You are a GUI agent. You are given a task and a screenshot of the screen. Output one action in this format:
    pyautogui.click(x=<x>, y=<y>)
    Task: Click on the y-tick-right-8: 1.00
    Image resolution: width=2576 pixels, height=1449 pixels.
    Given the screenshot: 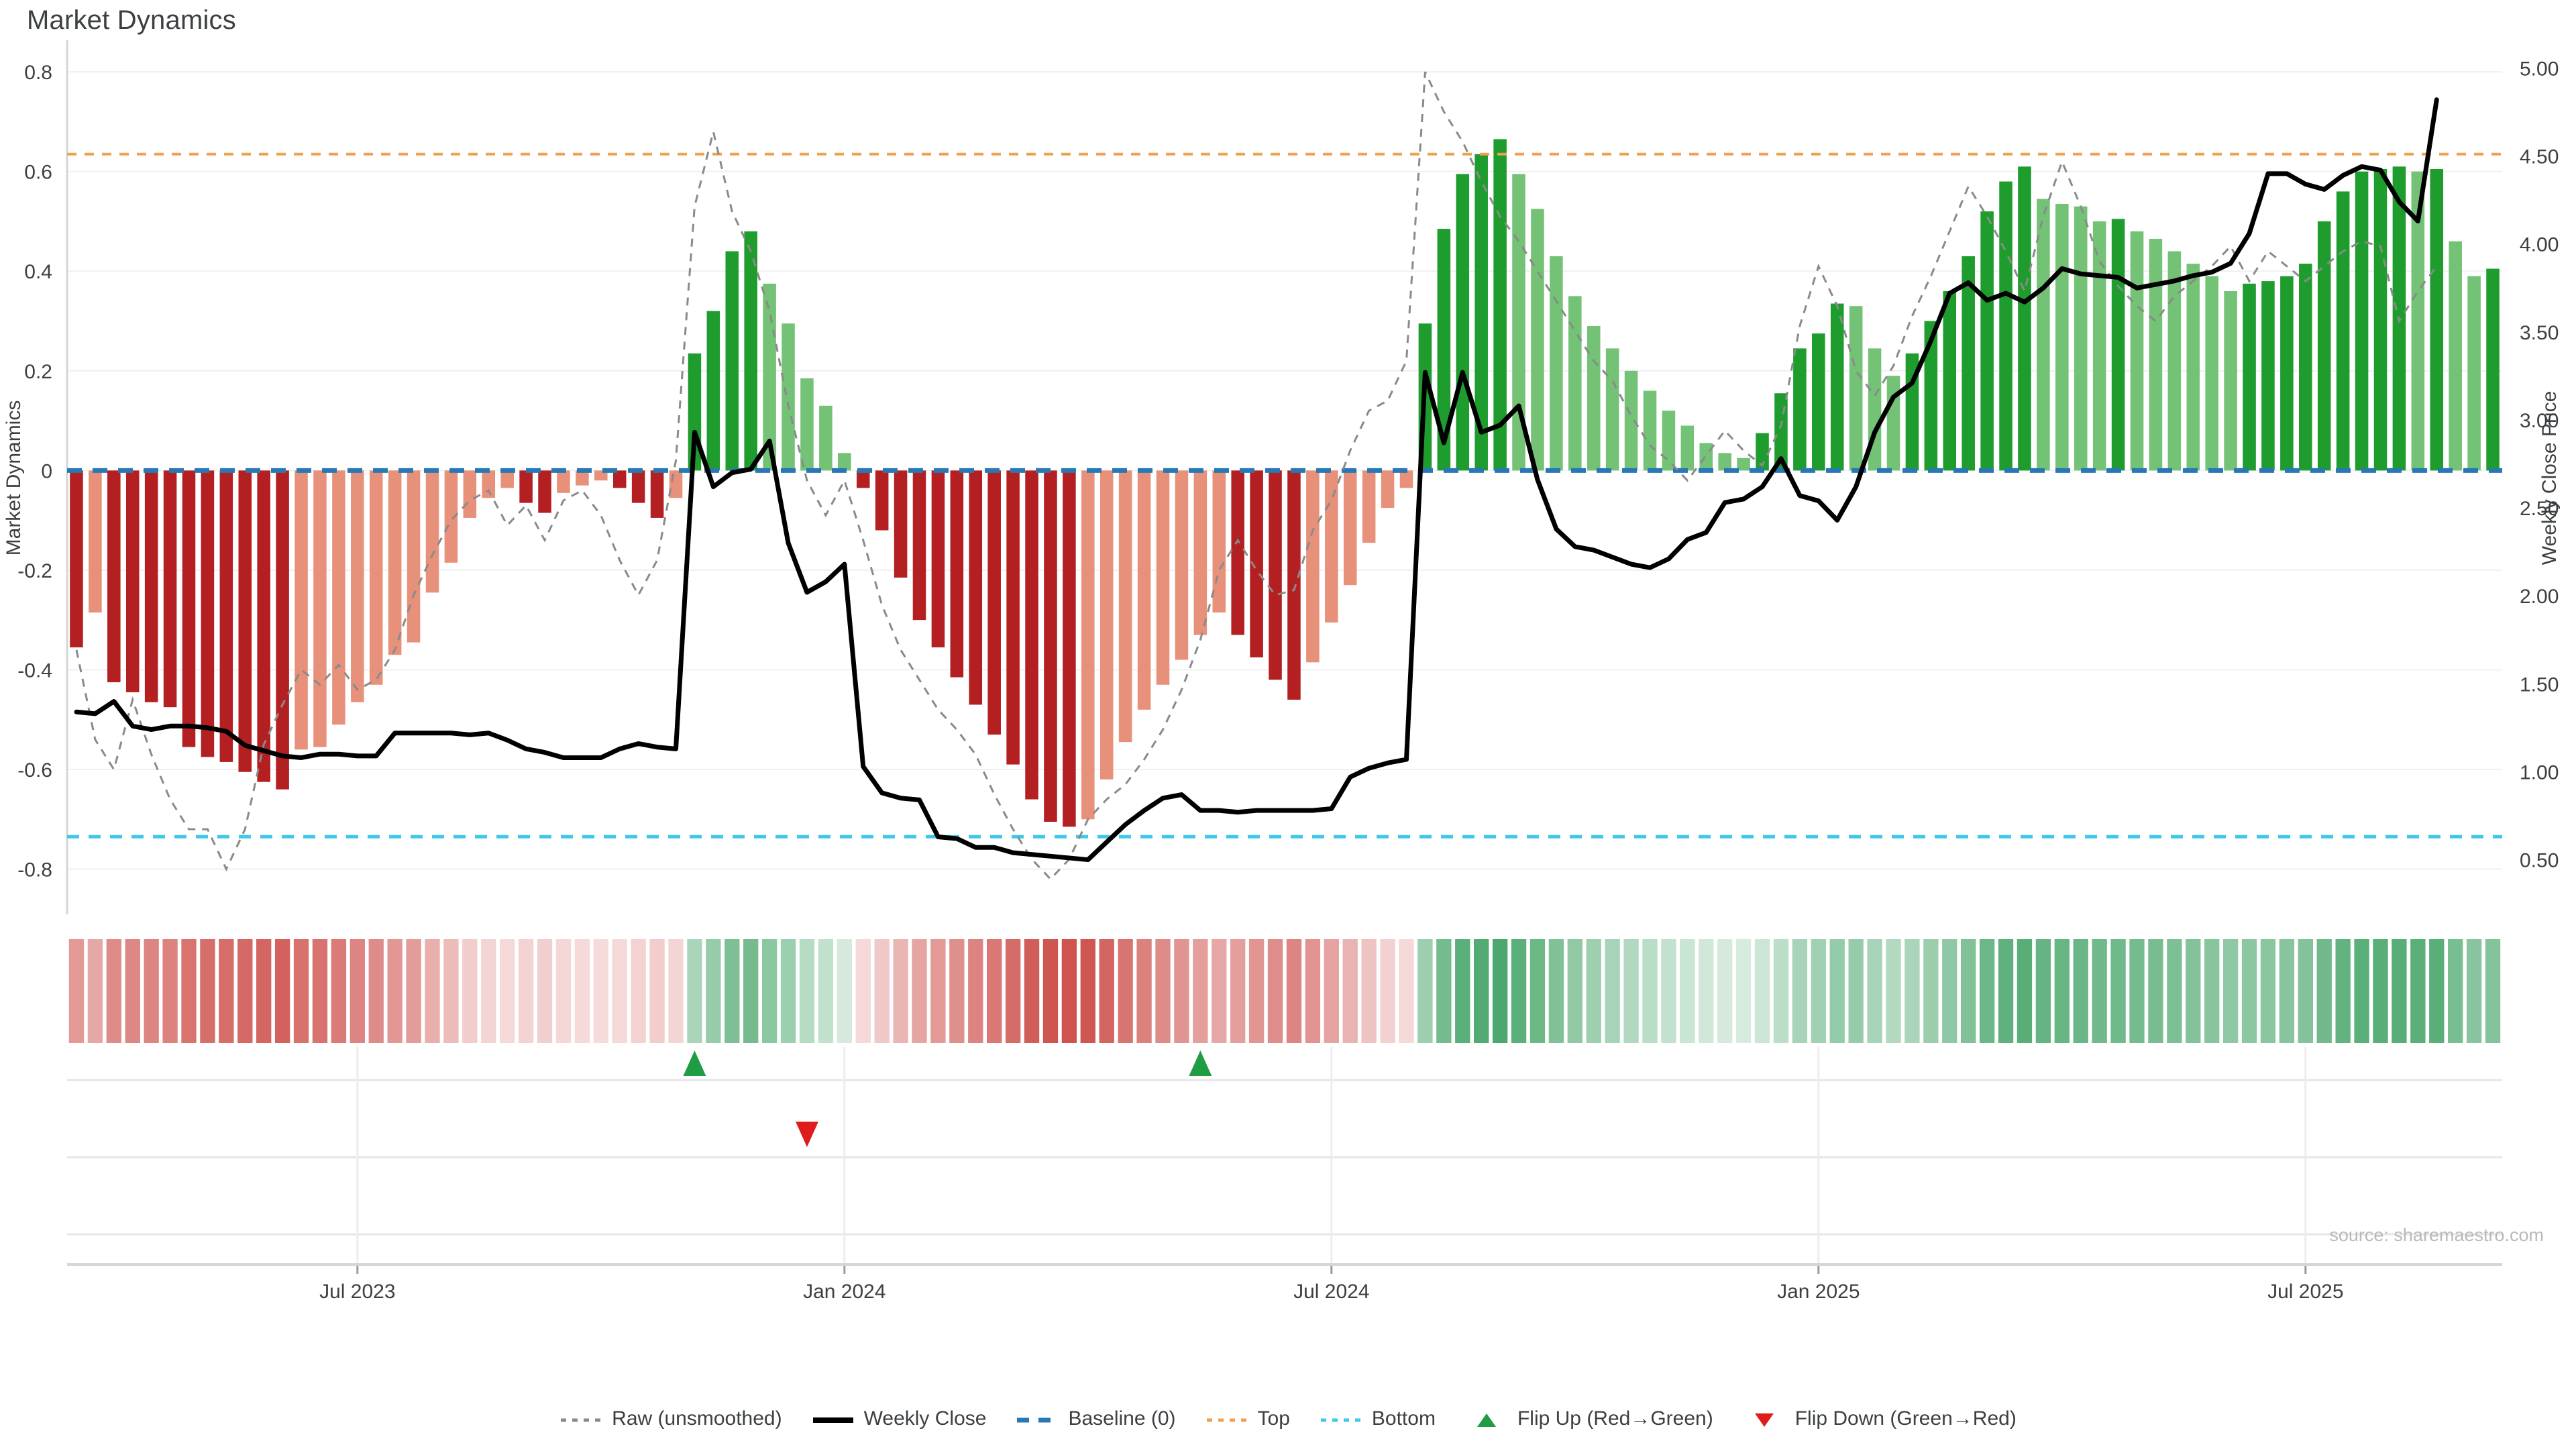 What is the action you would take?
    pyautogui.click(x=2539, y=772)
    